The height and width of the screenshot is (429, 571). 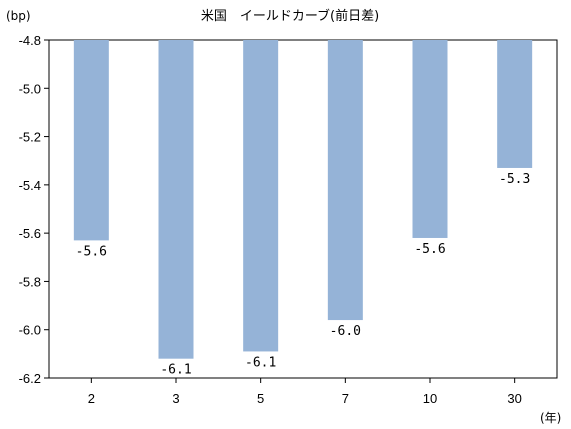 What do you see at coordinates (345, 398) in the screenshot?
I see `x-tick-label-7: 7` at bounding box center [345, 398].